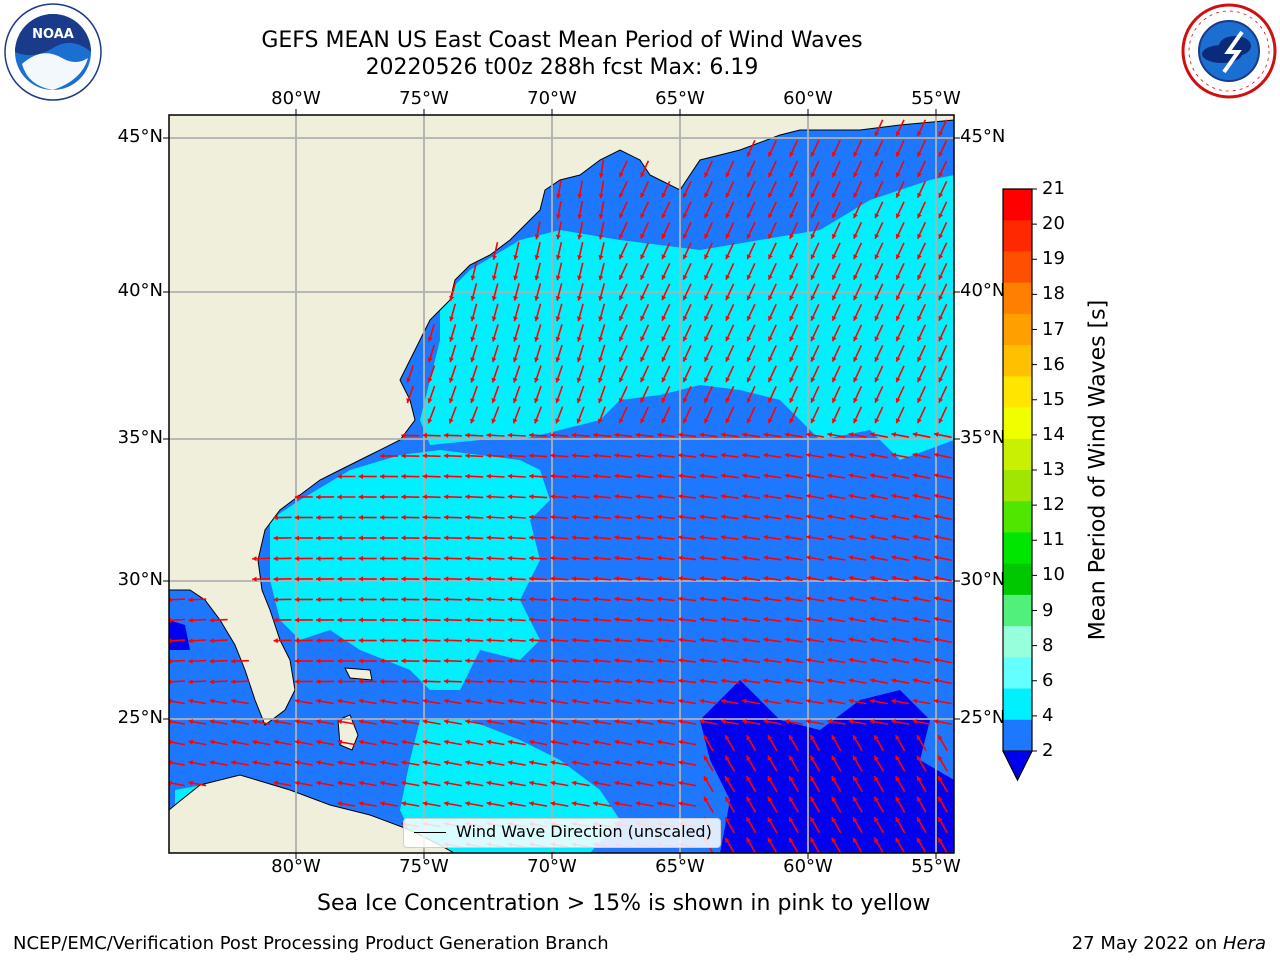 Image resolution: width=1280 pixels, height=960 pixels. I want to click on axis-label: 40°N, so click(983, 290).